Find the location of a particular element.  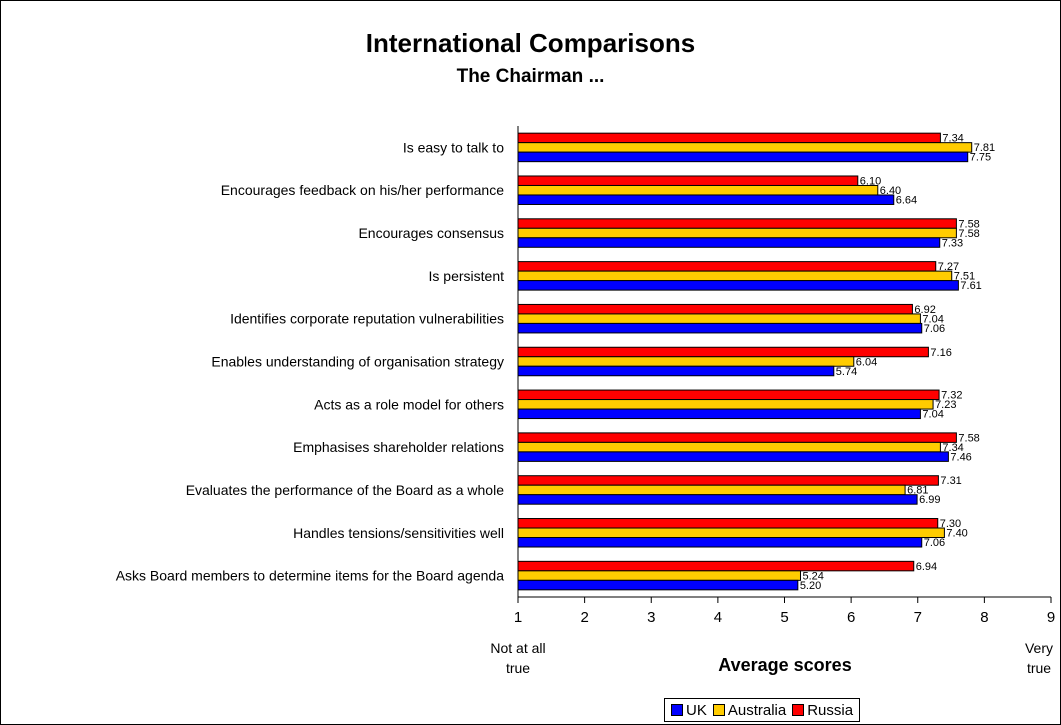

data-label: 7.16 is located at coordinates (940, 353).